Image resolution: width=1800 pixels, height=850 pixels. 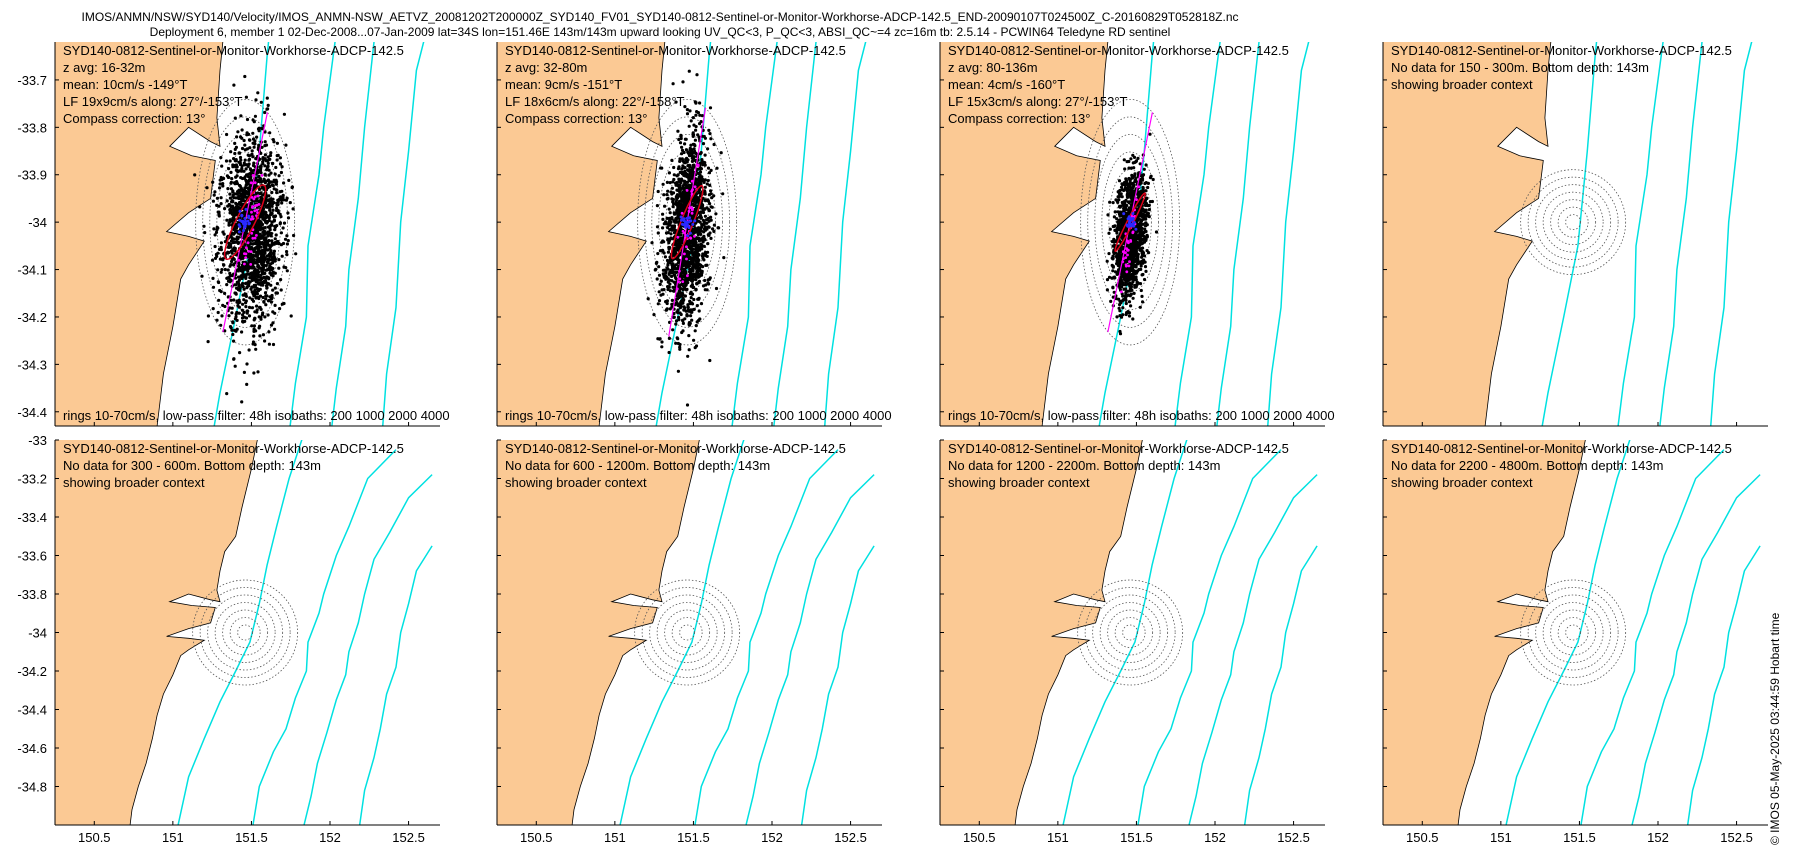 What do you see at coordinates (595, 101) in the screenshot?
I see `panel-info-line: LF 18x6cm/s along: 22°/-158°T` at bounding box center [595, 101].